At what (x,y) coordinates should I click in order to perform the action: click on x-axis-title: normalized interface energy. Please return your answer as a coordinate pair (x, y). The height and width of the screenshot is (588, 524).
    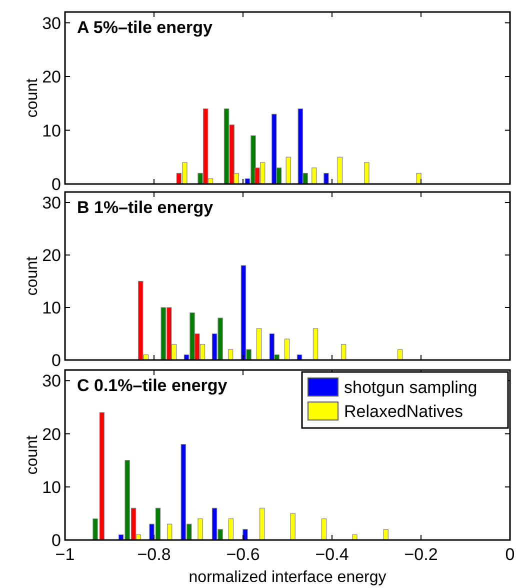
    Looking at the image, I should click on (287, 577).